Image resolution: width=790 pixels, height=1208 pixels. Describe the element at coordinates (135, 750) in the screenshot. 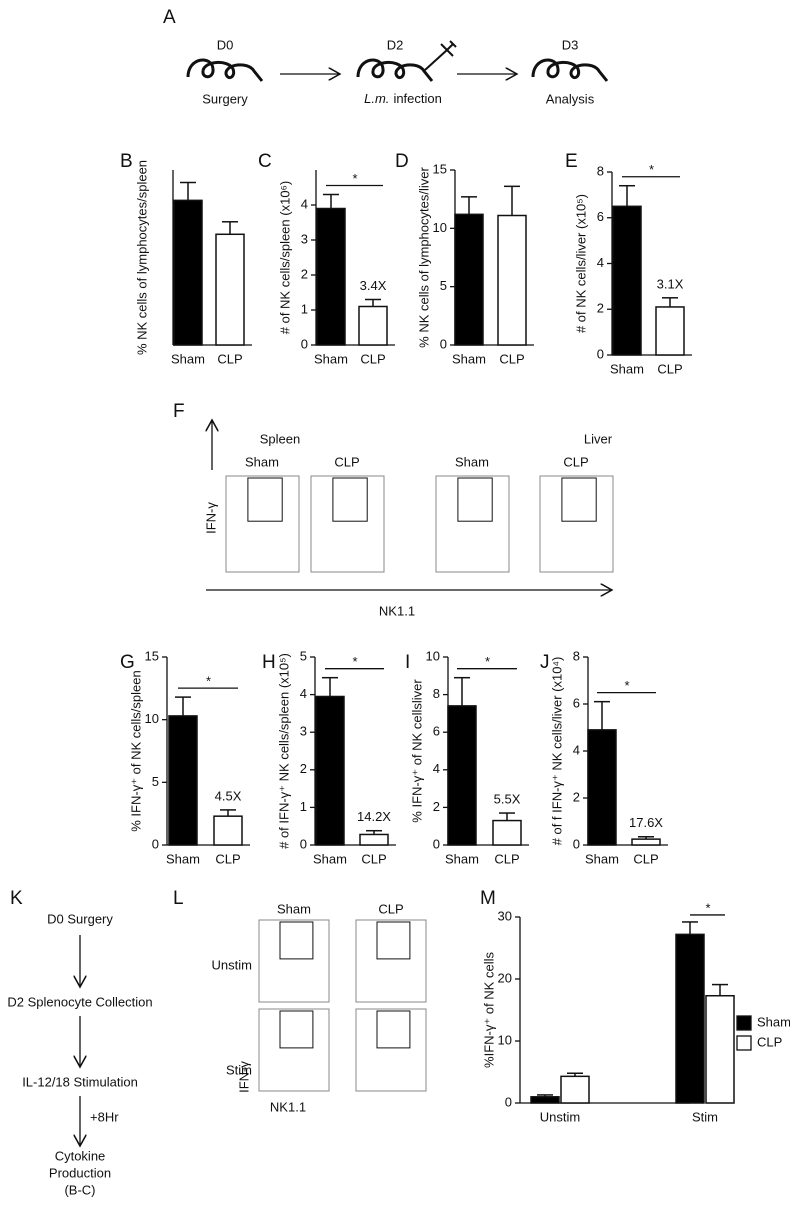

I see `y-axis-label: % IFN-γ⁺ of NK cells/spleen` at that location.